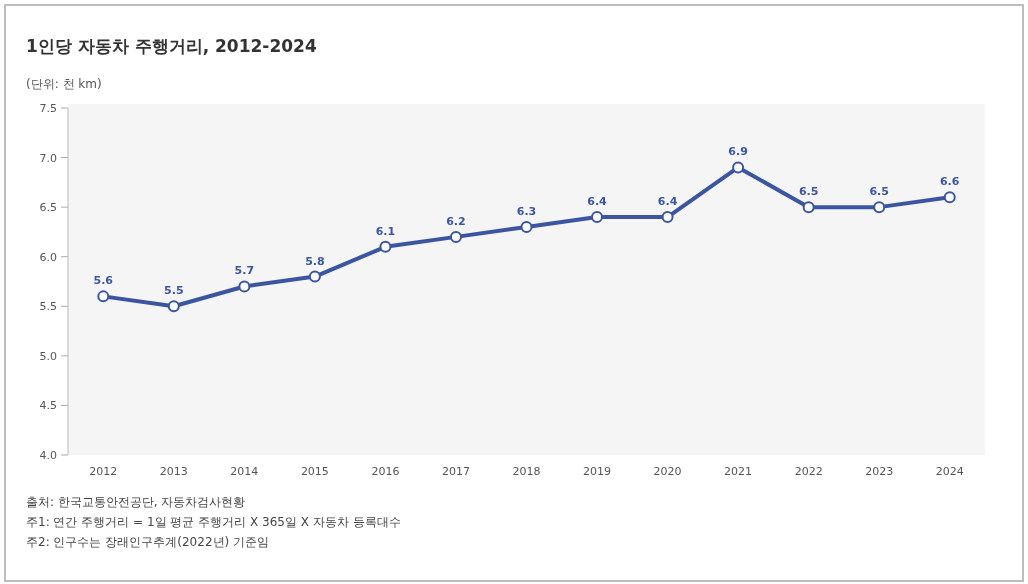  What do you see at coordinates (667, 471) in the screenshot?
I see `xtick: 2020` at bounding box center [667, 471].